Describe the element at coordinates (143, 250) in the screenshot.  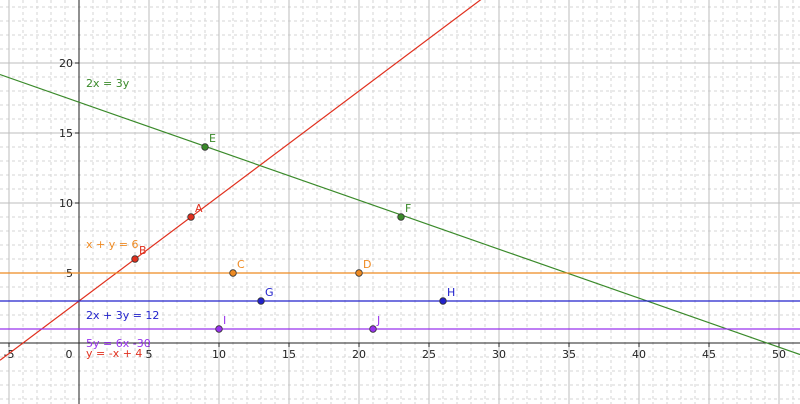
I see `point-label: B` at that location.